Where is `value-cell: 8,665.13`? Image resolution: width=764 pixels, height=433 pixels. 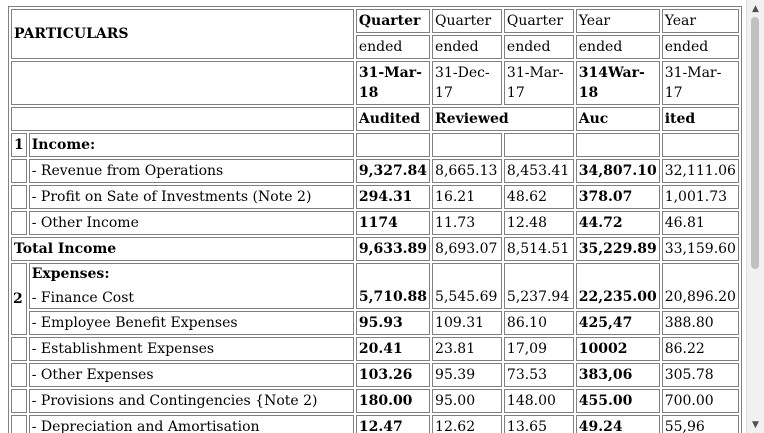 value-cell: 8,665.13 is located at coordinates (467, 171).